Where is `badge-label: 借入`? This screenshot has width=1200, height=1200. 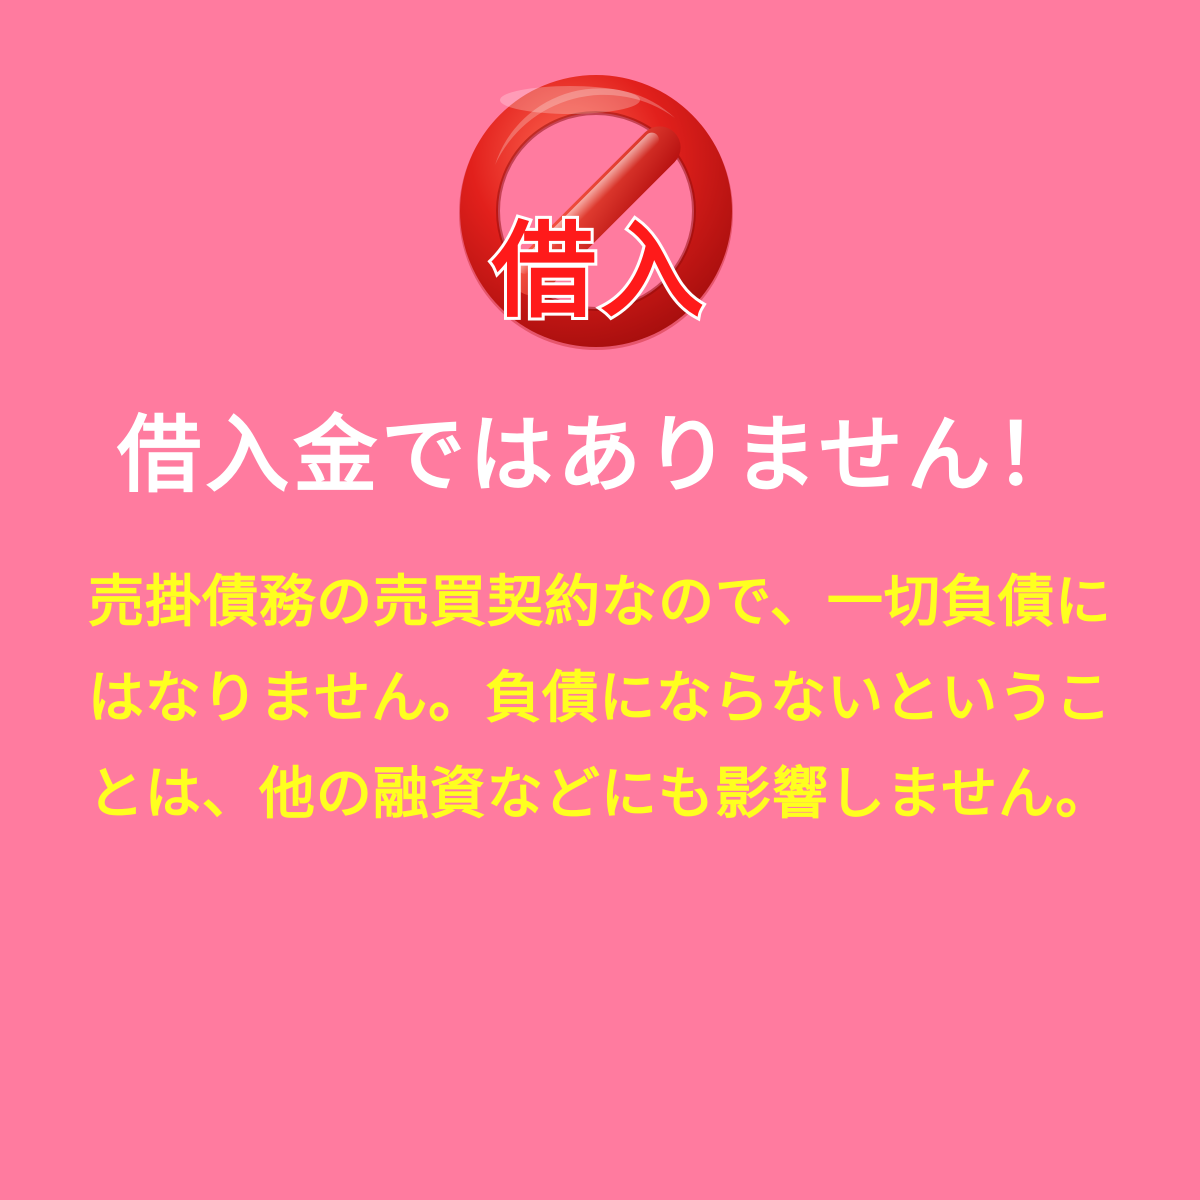 badge-label: 借入 is located at coordinates (598, 271).